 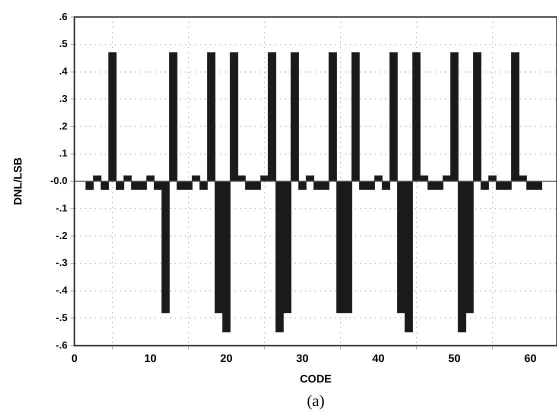 I want to click on y-tick-label: -0.0, so click(x=59, y=182).